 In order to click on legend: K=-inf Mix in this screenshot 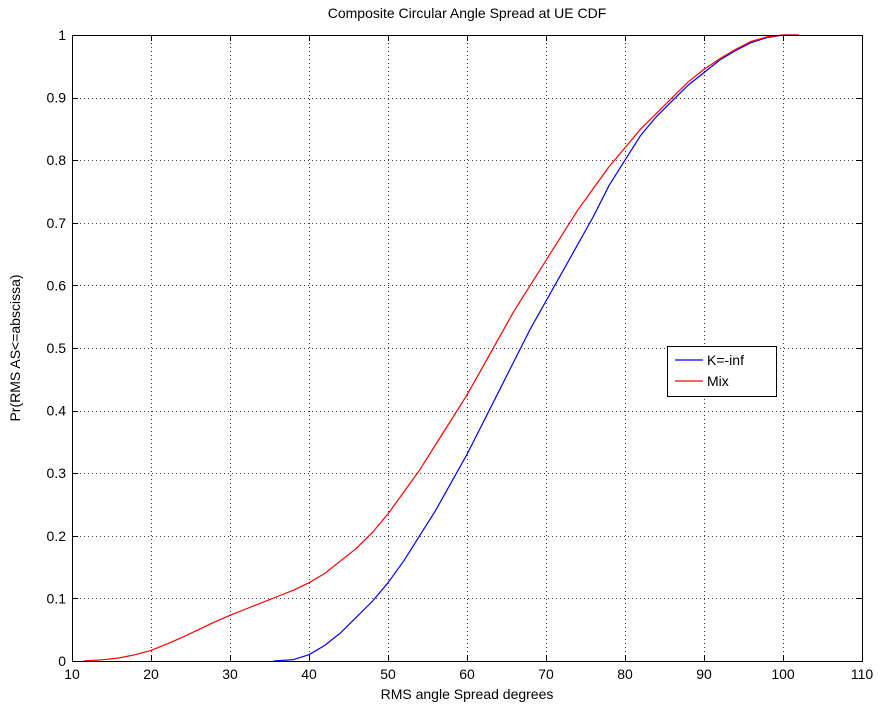, I will do `click(722, 371)`.